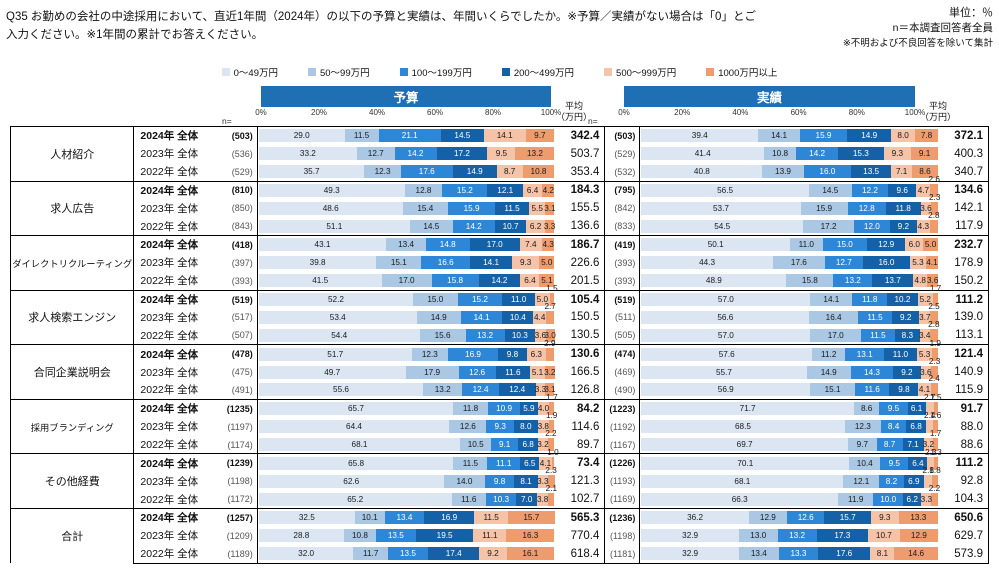 The image size is (999, 569). Describe the element at coordinates (406, 336) in the screenshot. I see `bar-cell-budget: 54.4 15.6 13.2 10.3 3.6 3.0` at that location.